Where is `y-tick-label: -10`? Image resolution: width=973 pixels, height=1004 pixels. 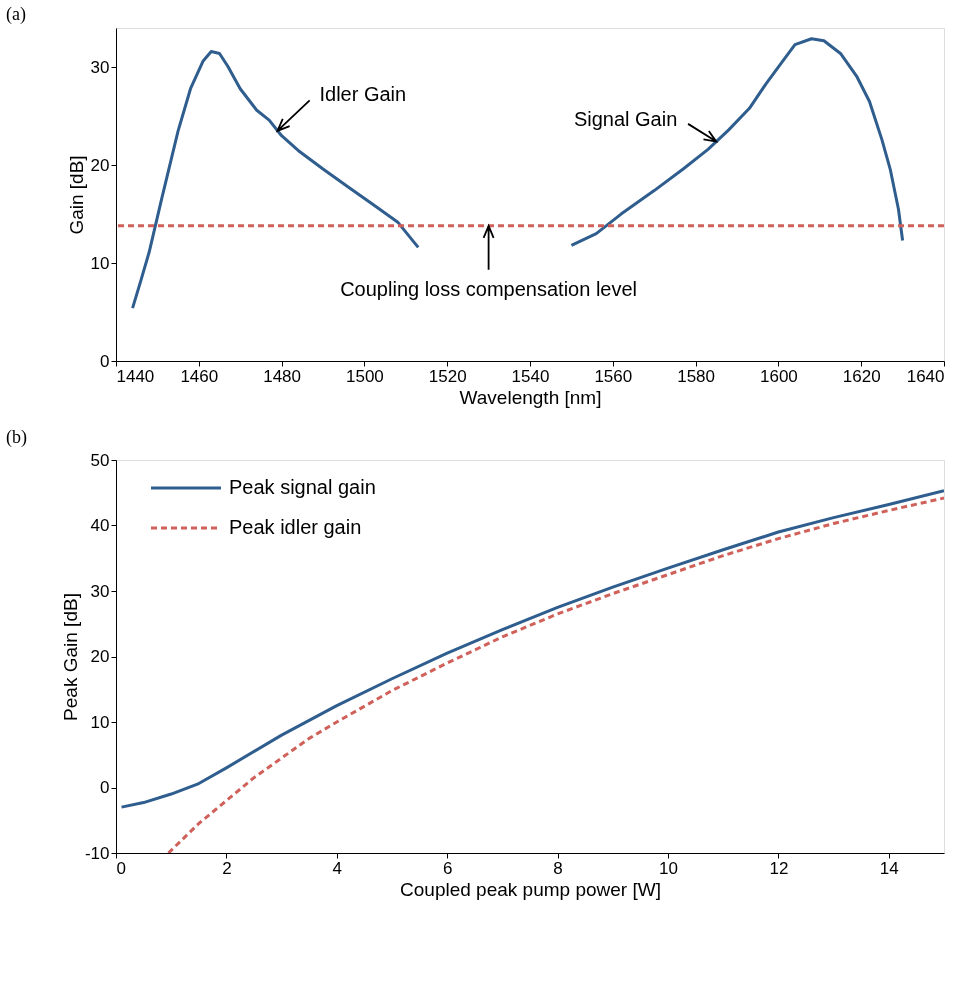
y-tick-label: -10 is located at coordinates (97, 853).